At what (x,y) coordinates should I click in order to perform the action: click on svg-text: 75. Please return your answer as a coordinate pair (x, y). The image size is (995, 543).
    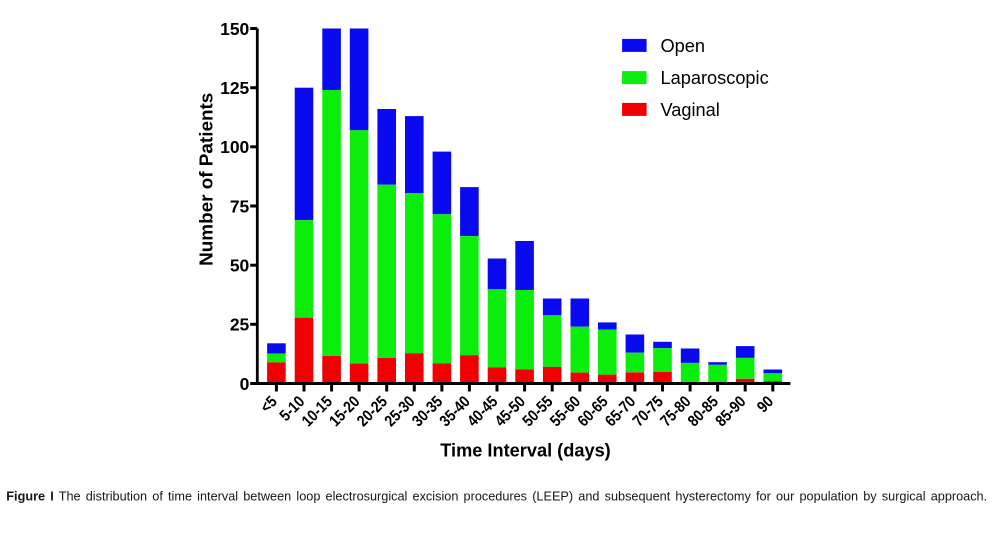
    Looking at the image, I should click on (240, 206).